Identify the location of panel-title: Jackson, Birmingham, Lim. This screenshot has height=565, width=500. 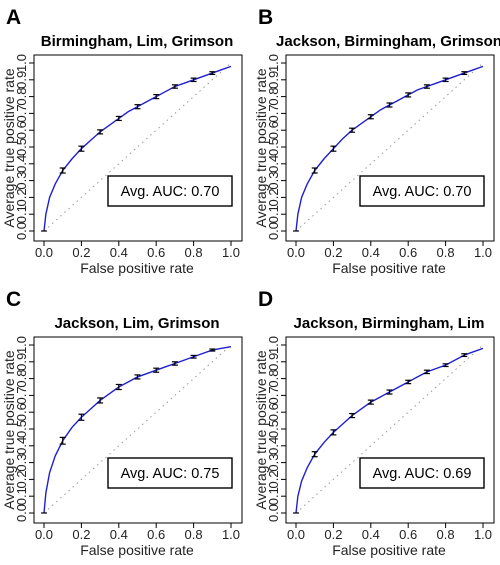
(389, 323).